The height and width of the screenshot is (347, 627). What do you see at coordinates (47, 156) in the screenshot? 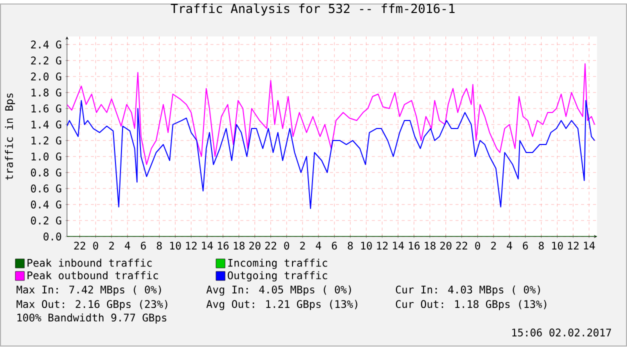
I see `y-tick-label: 1.0 G` at bounding box center [47, 156].